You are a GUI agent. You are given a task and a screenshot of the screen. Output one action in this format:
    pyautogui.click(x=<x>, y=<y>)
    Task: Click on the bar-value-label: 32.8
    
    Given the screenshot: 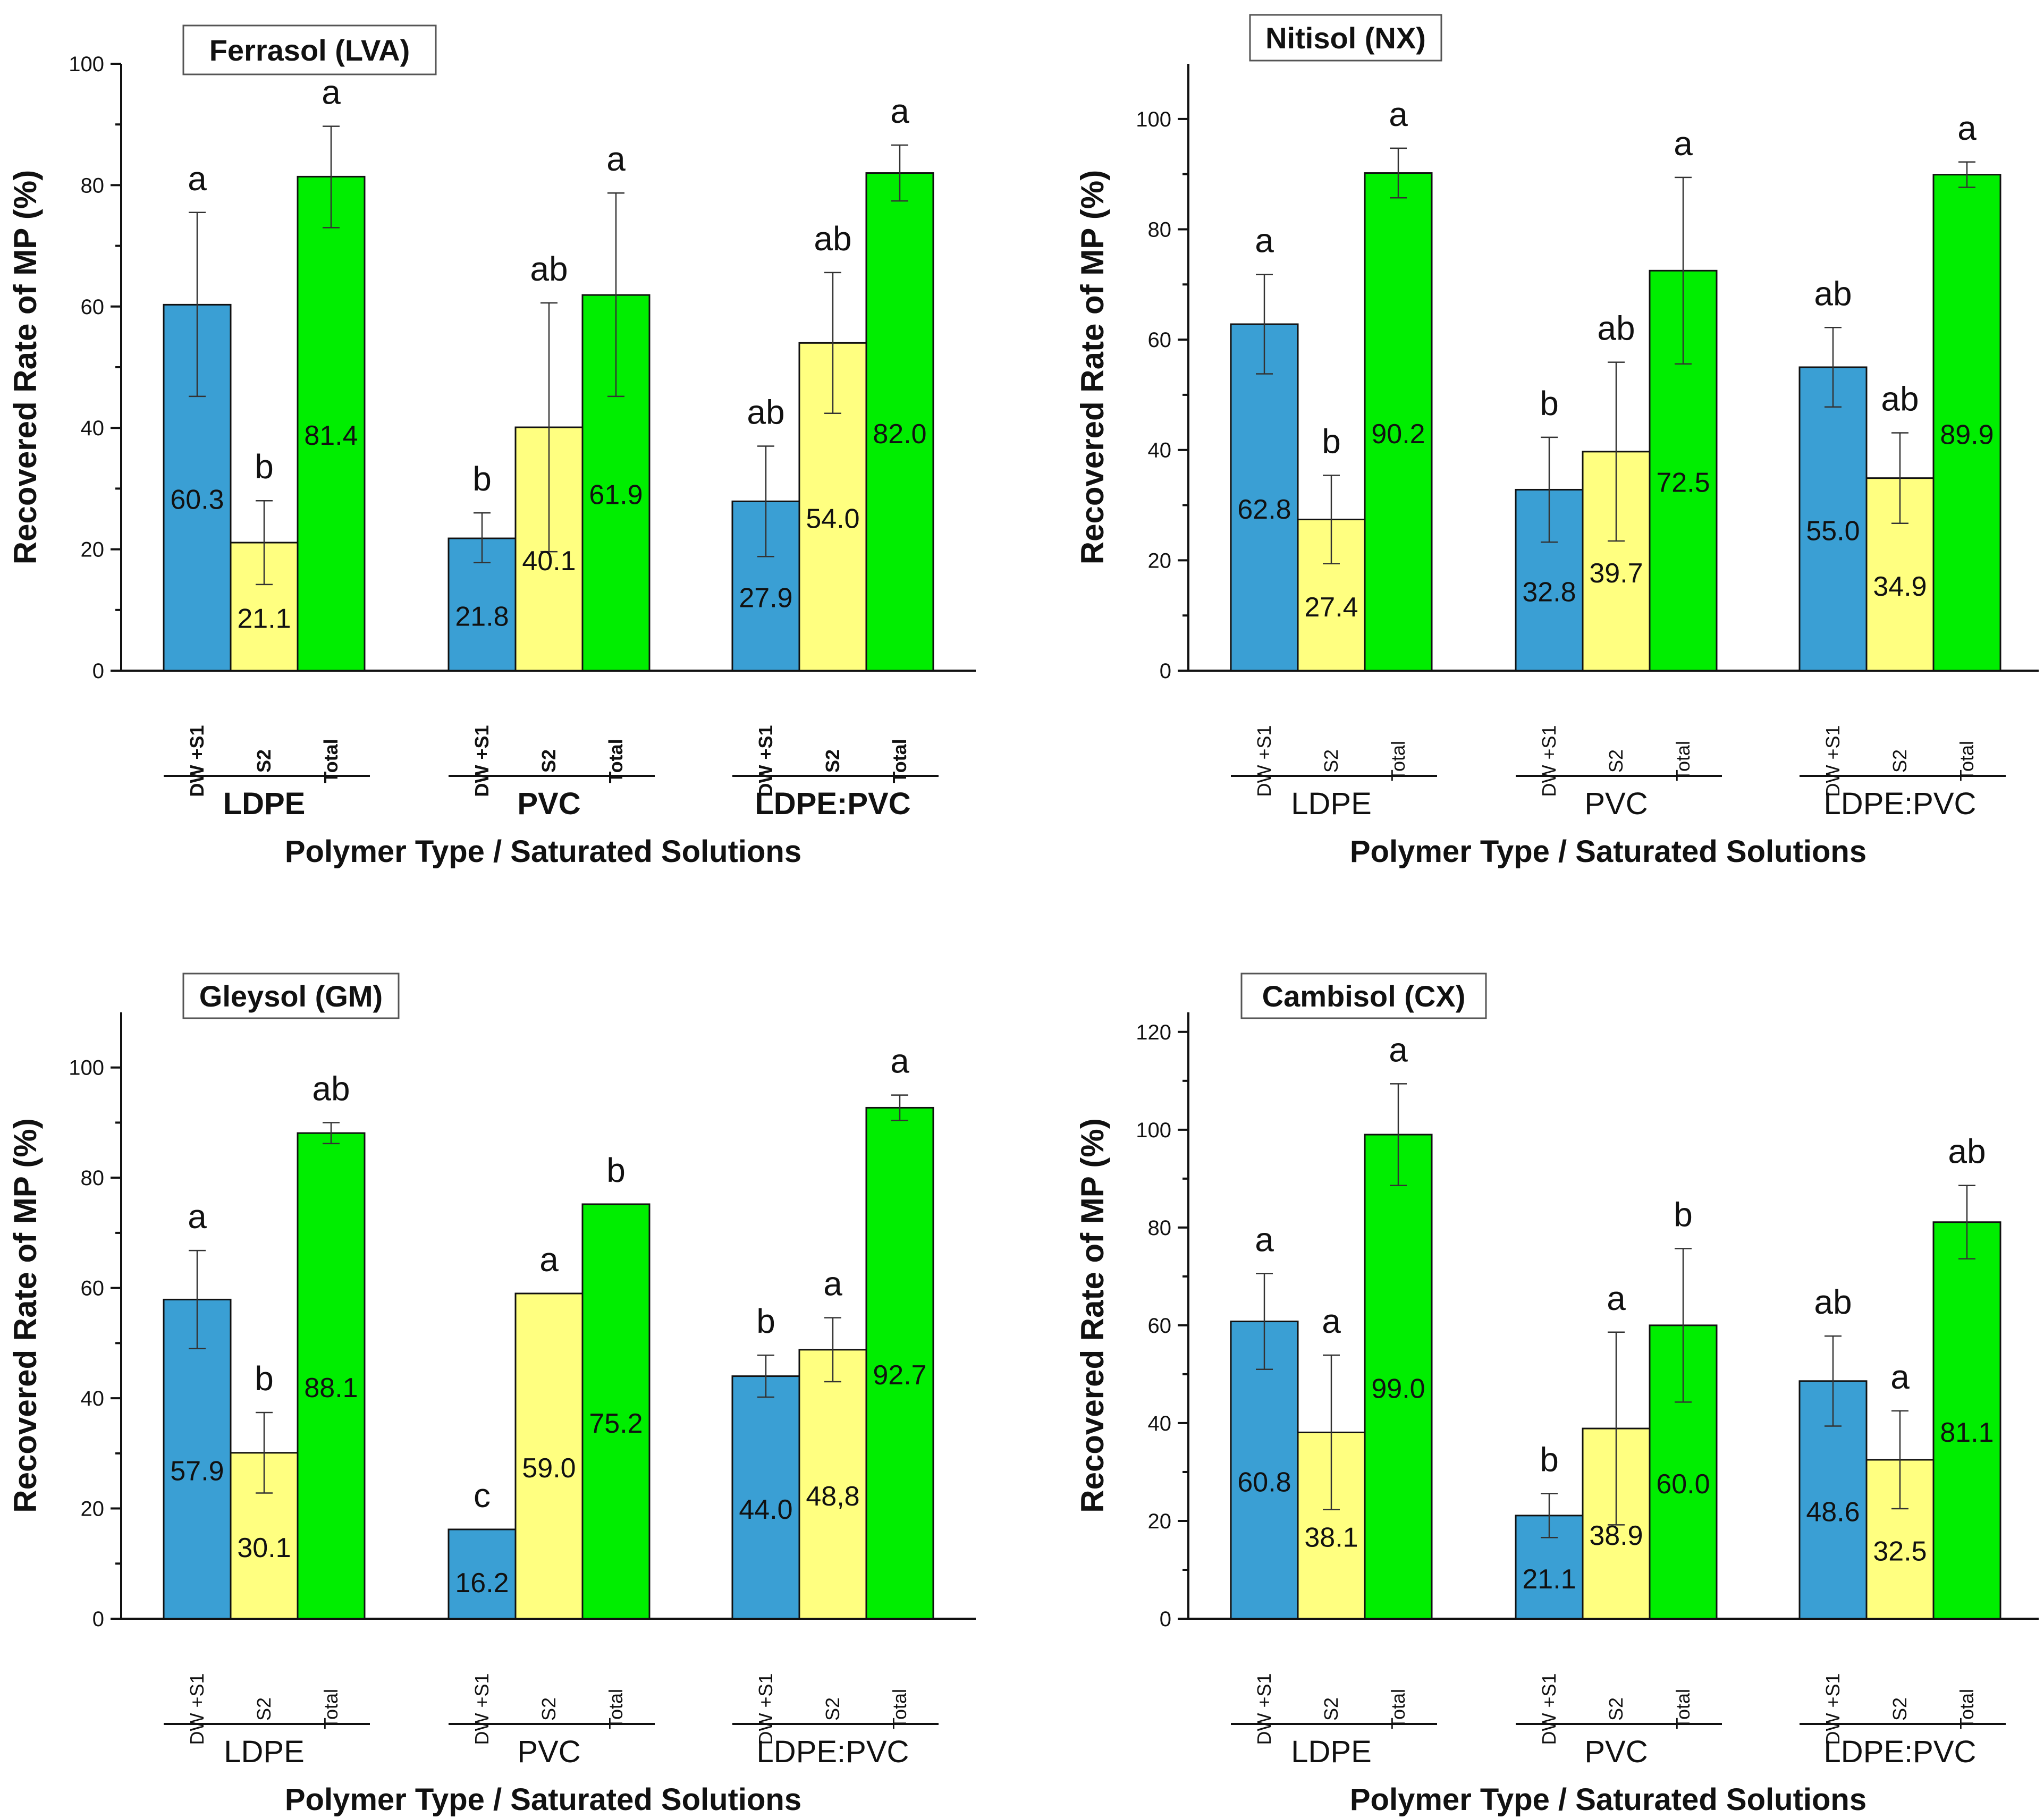 What is the action you would take?
    pyautogui.click(x=1549, y=592)
    